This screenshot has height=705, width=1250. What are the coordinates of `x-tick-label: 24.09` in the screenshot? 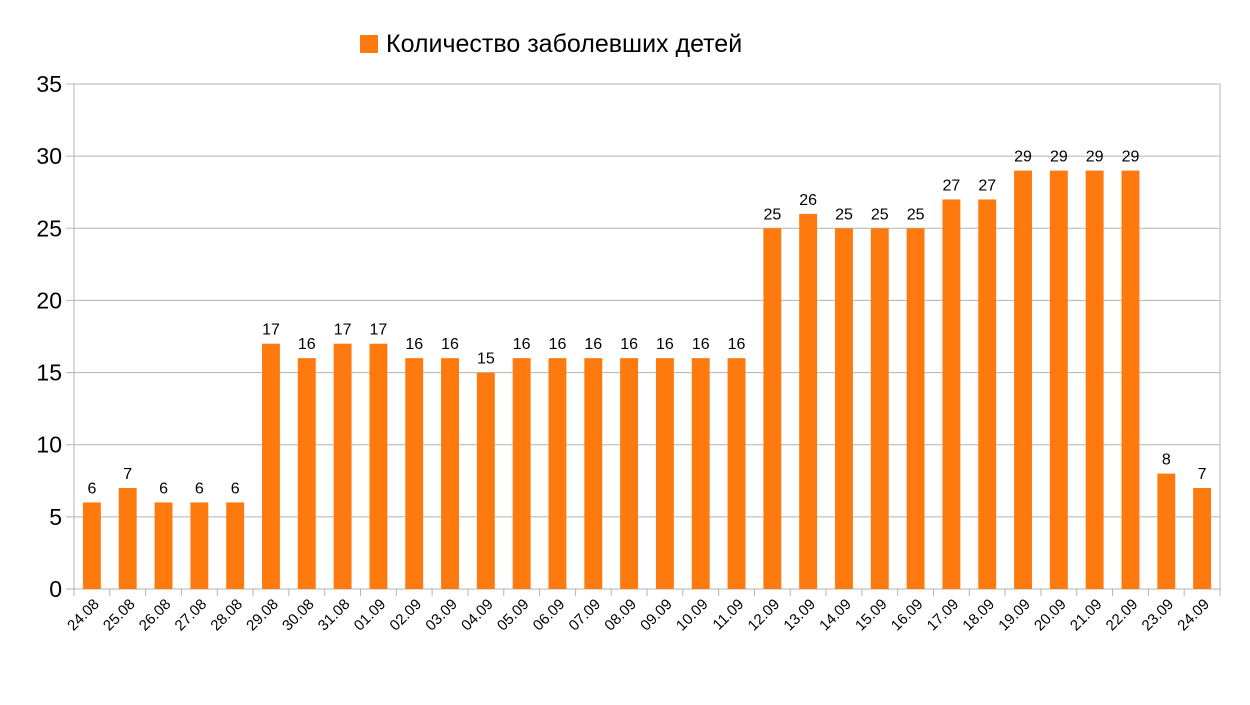 It's located at (1193, 615).